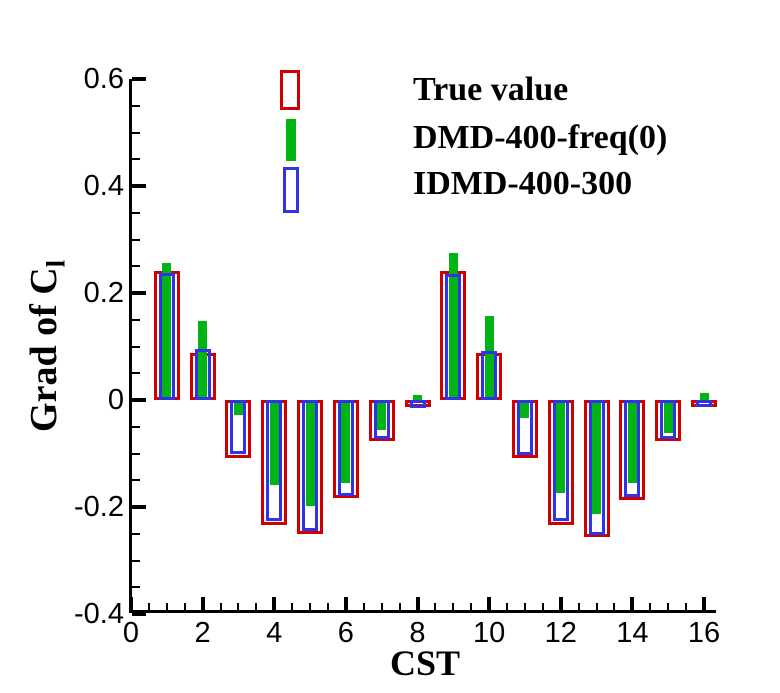 The height and width of the screenshot is (693, 780). Describe the element at coordinates (422, 611) in the screenshot. I see `x-axis-line` at that location.